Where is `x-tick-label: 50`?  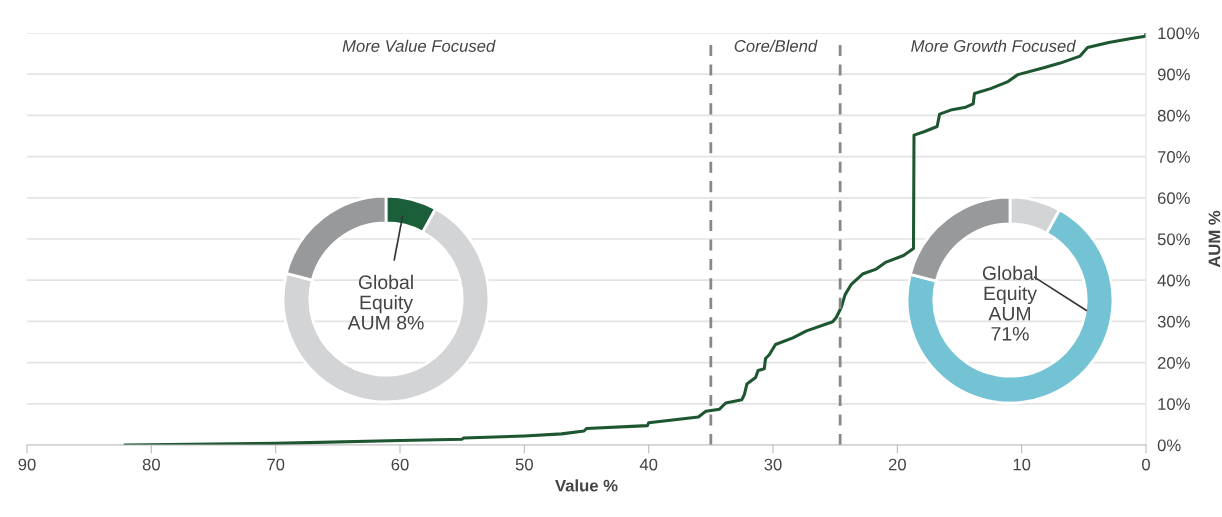
x-tick-label: 50 is located at coordinates (524, 464).